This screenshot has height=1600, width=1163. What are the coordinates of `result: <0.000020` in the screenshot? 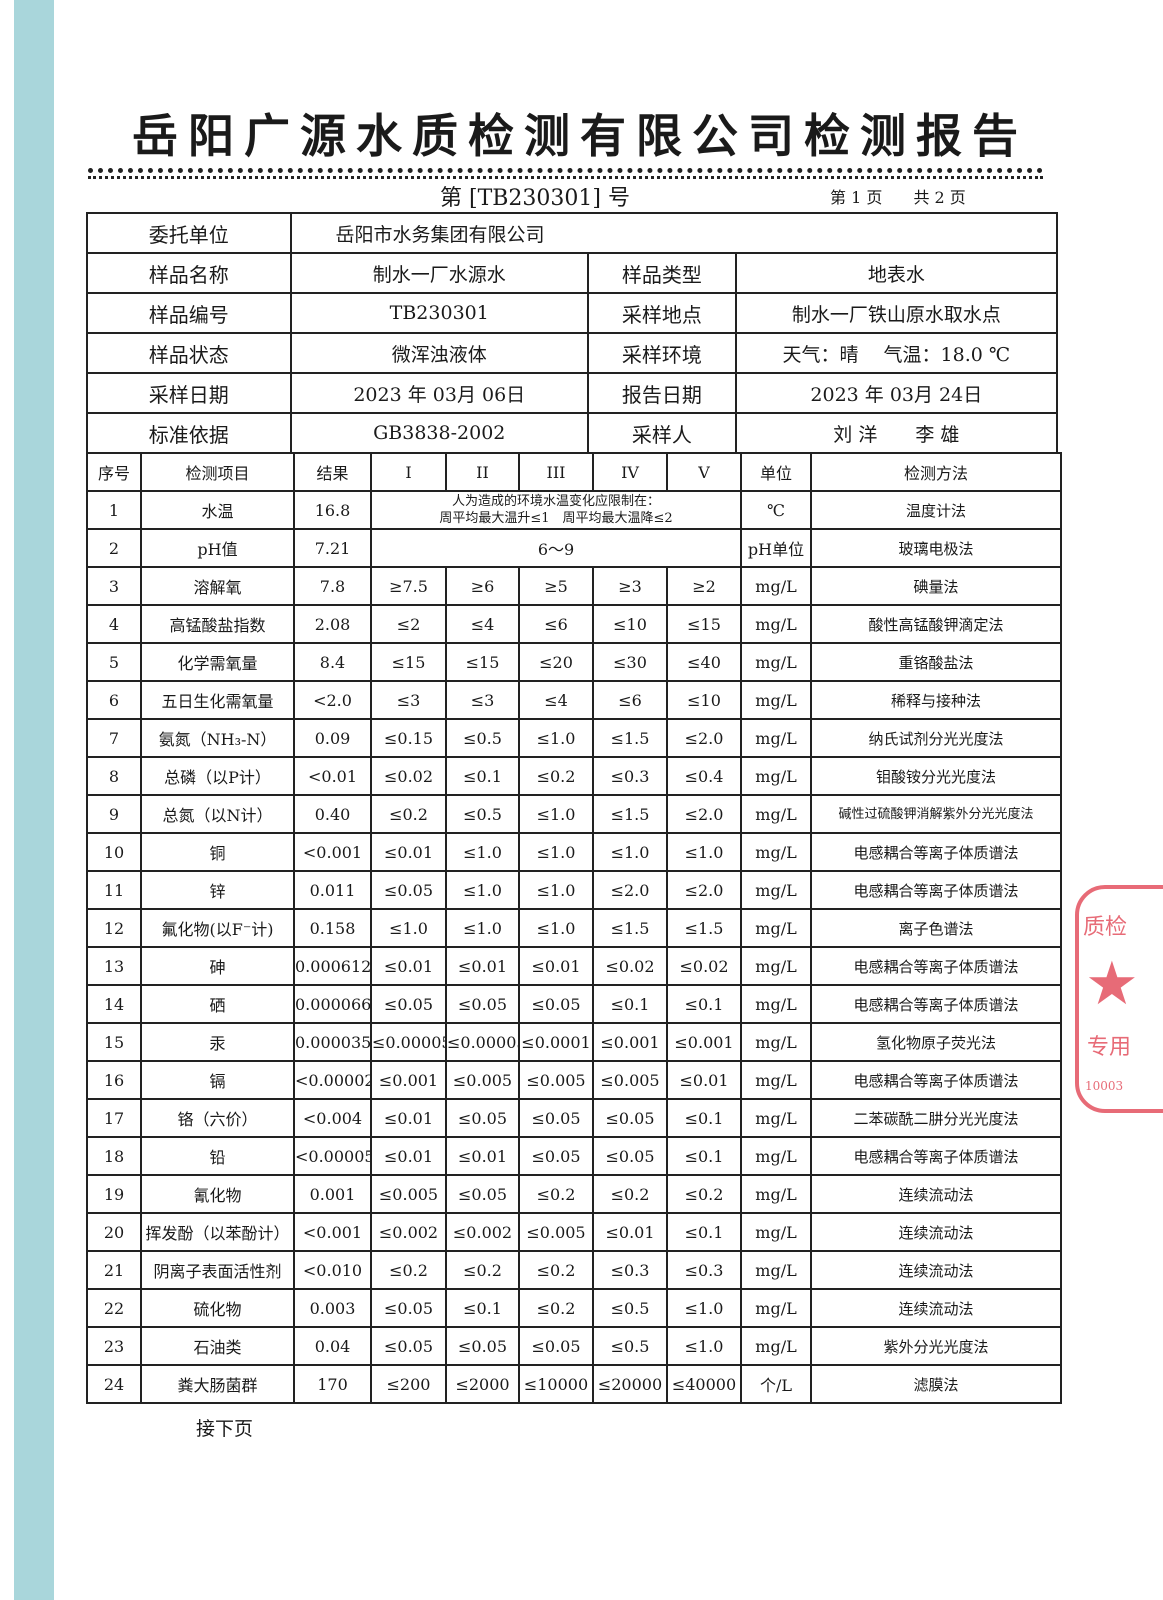 It's located at (332, 1080).